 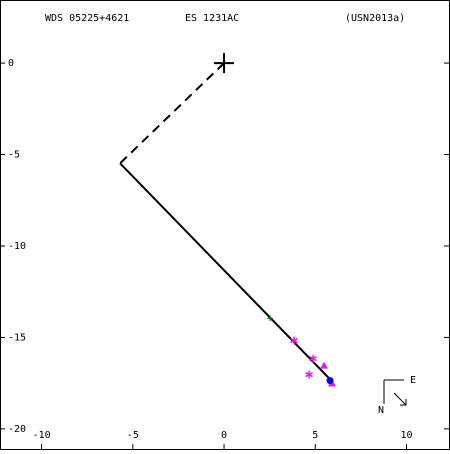 What do you see at coordinates (381, 410) in the screenshot?
I see `compass-n: N` at bounding box center [381, 410].